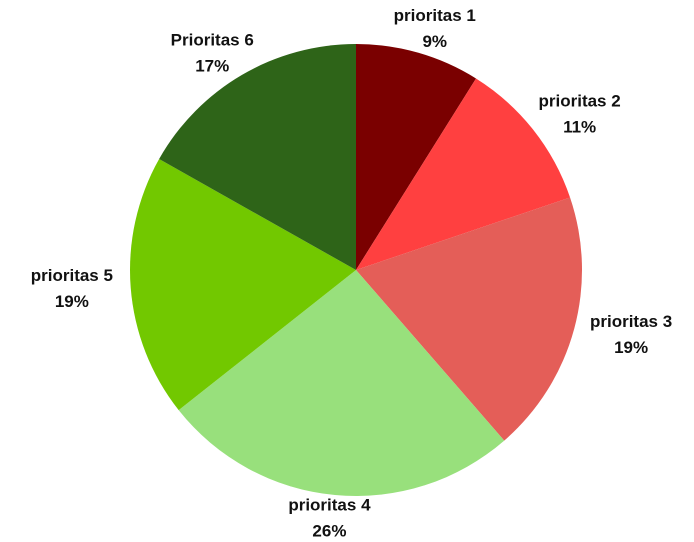 This screenshot has width=694, height=542. What do you see at coordinates (435, 15) in the screenshot?
I see `slice-label: prioritas 1` at bounding box center [435, 15].